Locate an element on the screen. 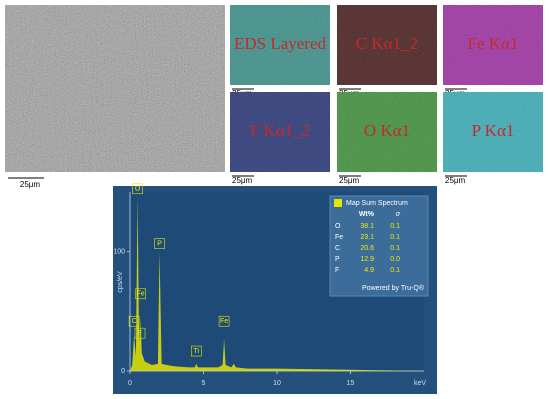 This screenshot has width=550, height=399. table-element: F is located at coordinates (337, 270).